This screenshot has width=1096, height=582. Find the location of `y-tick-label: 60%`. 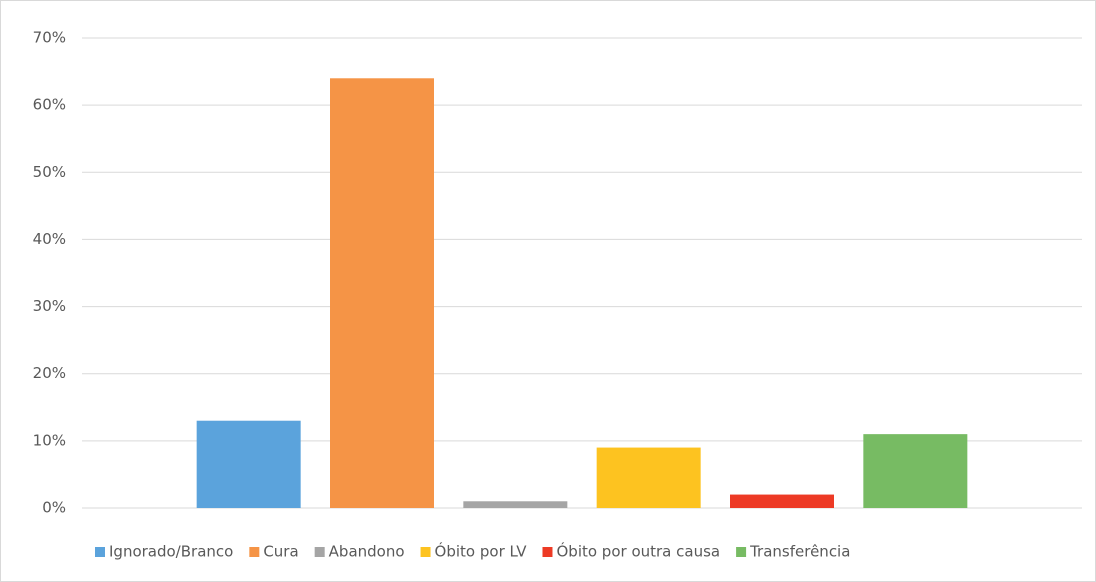

y-tick-label: 60% is located at coordinates (49, 105).